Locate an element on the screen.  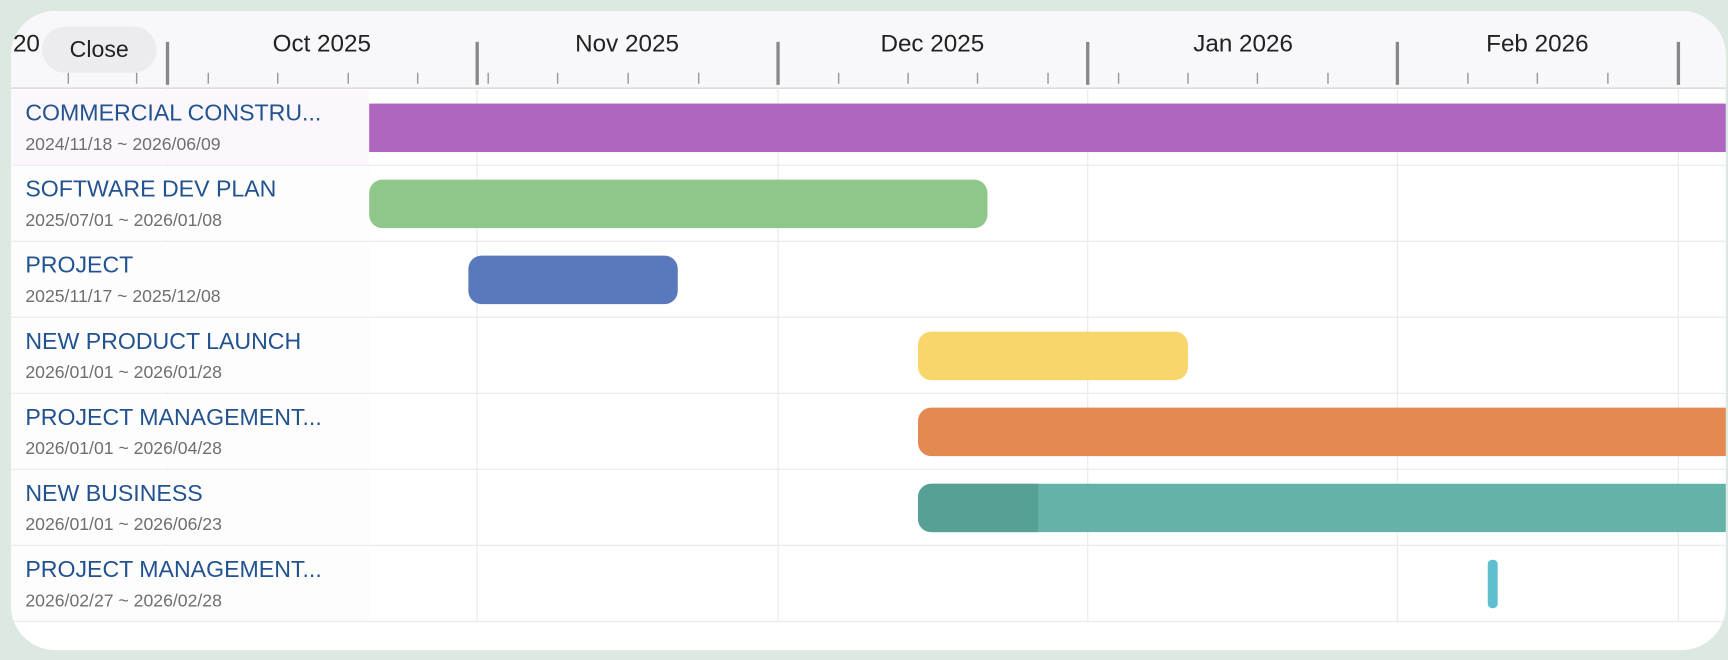
task-dates: 2026/01/01 ~ 2026/04/28 is located at coordinates (123, 448).